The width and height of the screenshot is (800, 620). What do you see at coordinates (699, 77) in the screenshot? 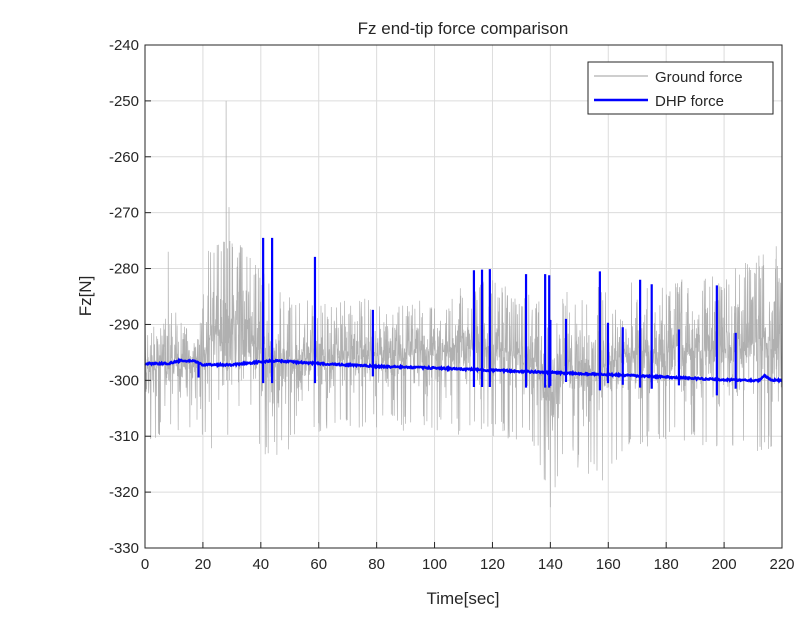
I see `legend-label-ground-force: Ground force` at bounding box center [699, 77].